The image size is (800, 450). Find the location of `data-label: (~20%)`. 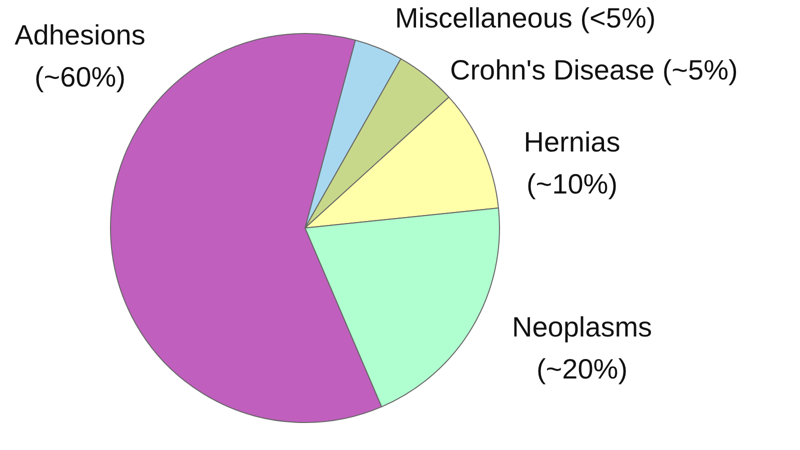

data-label: (~20%) is located at coordinates (582, 369).